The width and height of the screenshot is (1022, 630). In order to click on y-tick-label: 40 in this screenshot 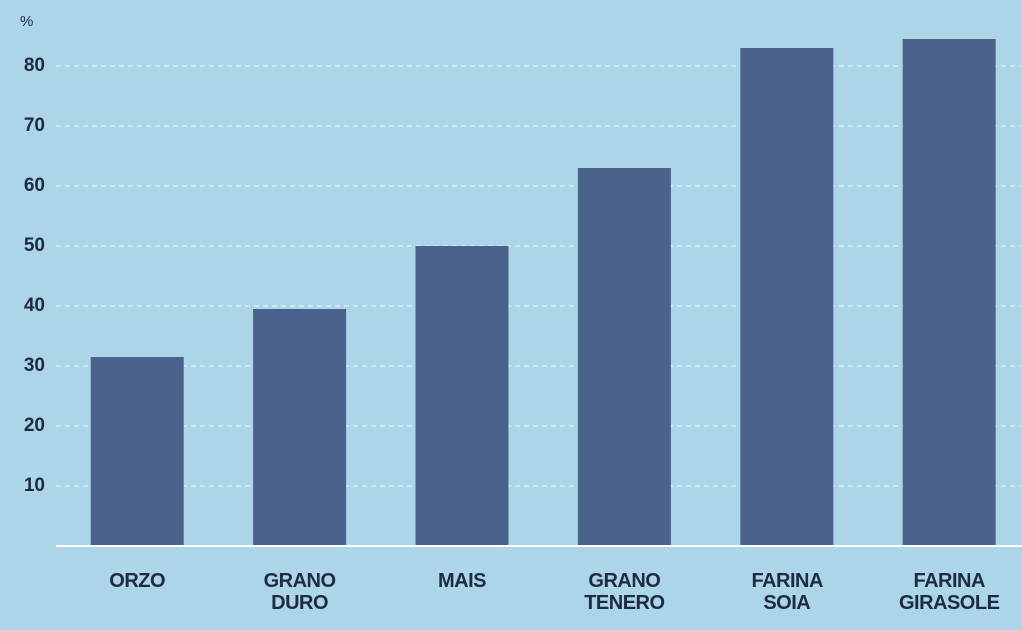, I will do `click(34, 305)`.